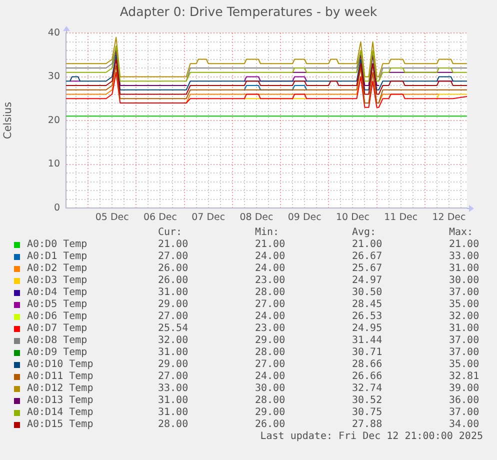  Describe the element at coordinates (305, 218) in the screenshot. I see `x-tick-label: 09 Dec` at that location.